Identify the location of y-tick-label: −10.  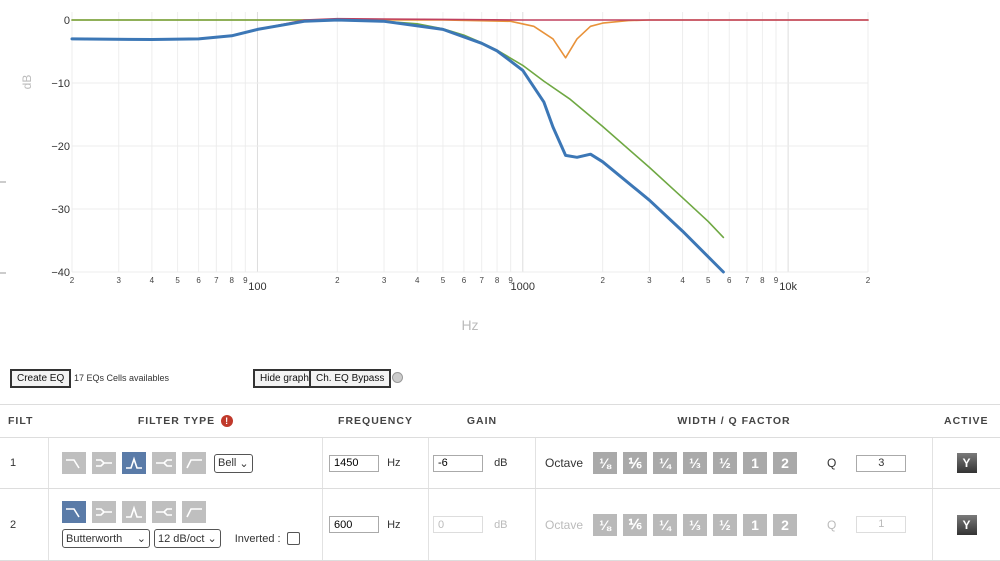
(60, 84).